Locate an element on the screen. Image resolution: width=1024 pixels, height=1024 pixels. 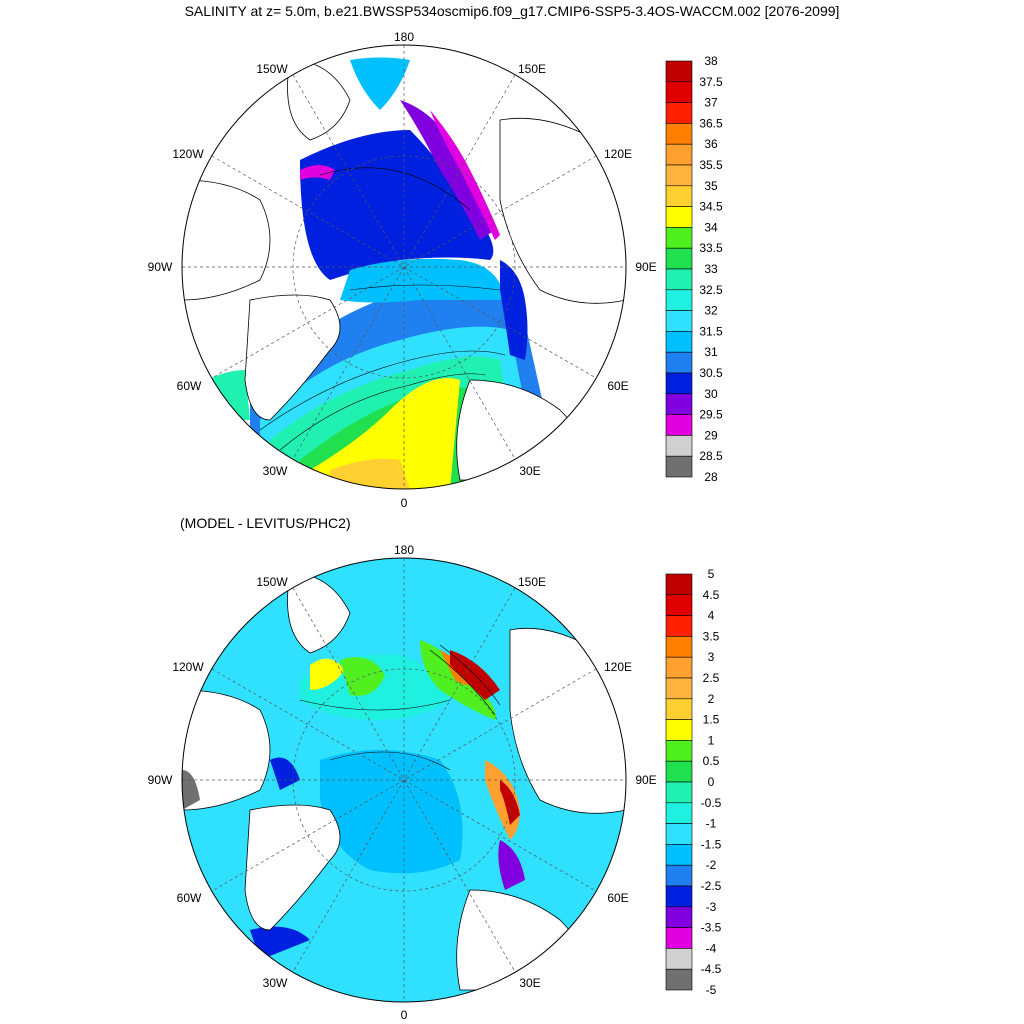
colorbar-tick-label: 1.5 is located at coordinates (711, 720).